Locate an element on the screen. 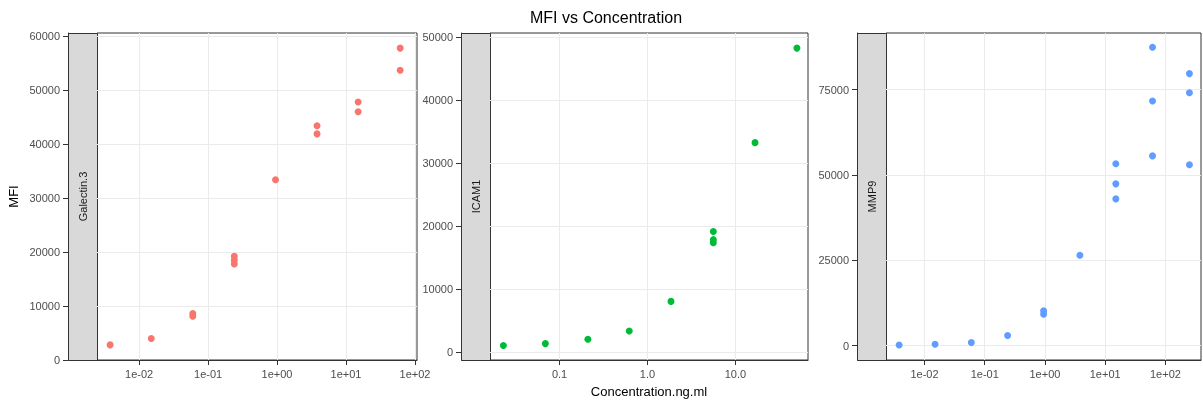 The width and height of the screenshot is (1203, 403). text: Galectin.3 is located at coordinates (83, 196).